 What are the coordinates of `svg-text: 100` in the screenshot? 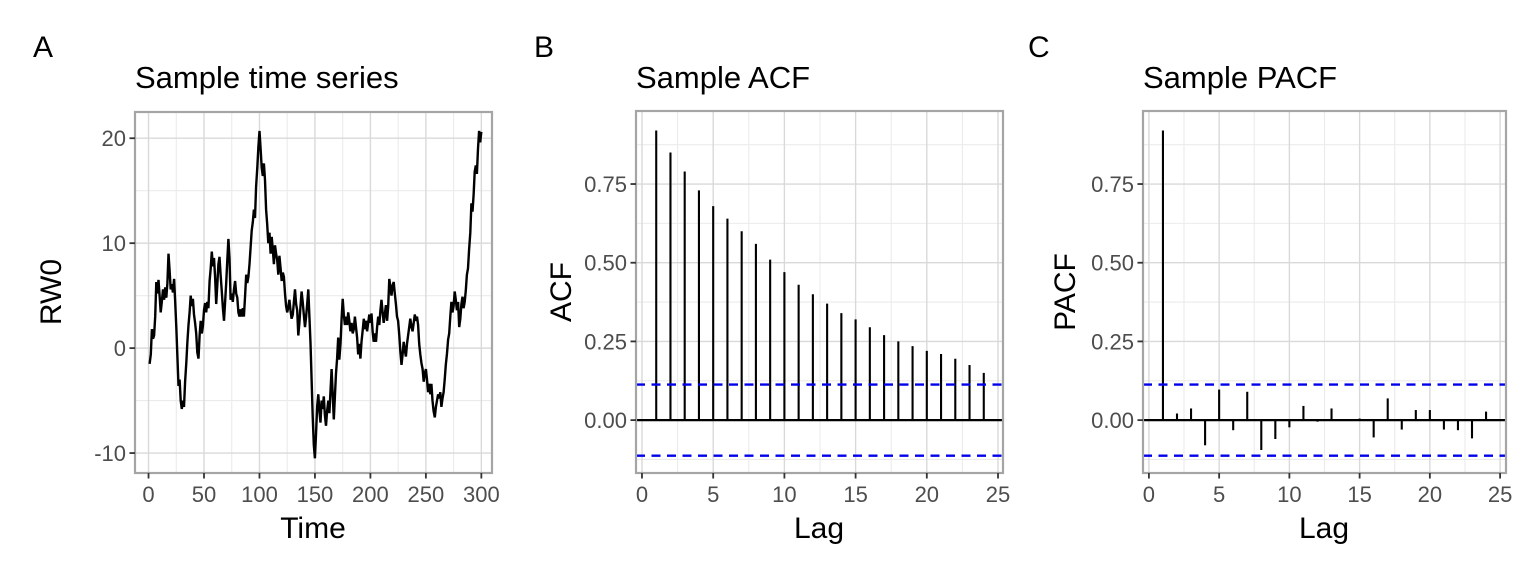 It's located at (259, 494).